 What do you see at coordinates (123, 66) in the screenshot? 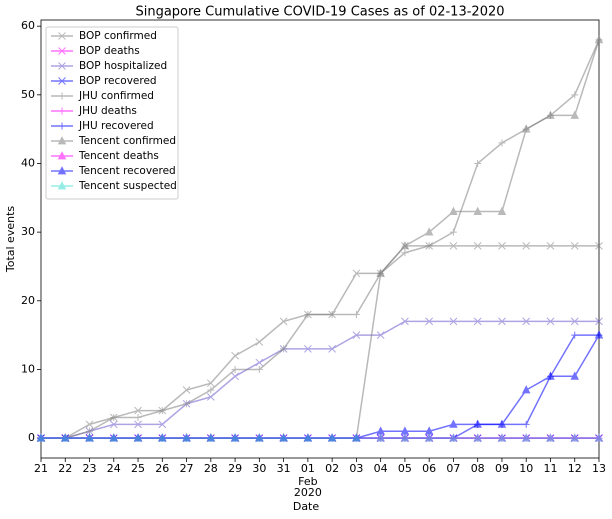
I see `legend-label: BOP hospitalized` at bounding box center [123, 66].